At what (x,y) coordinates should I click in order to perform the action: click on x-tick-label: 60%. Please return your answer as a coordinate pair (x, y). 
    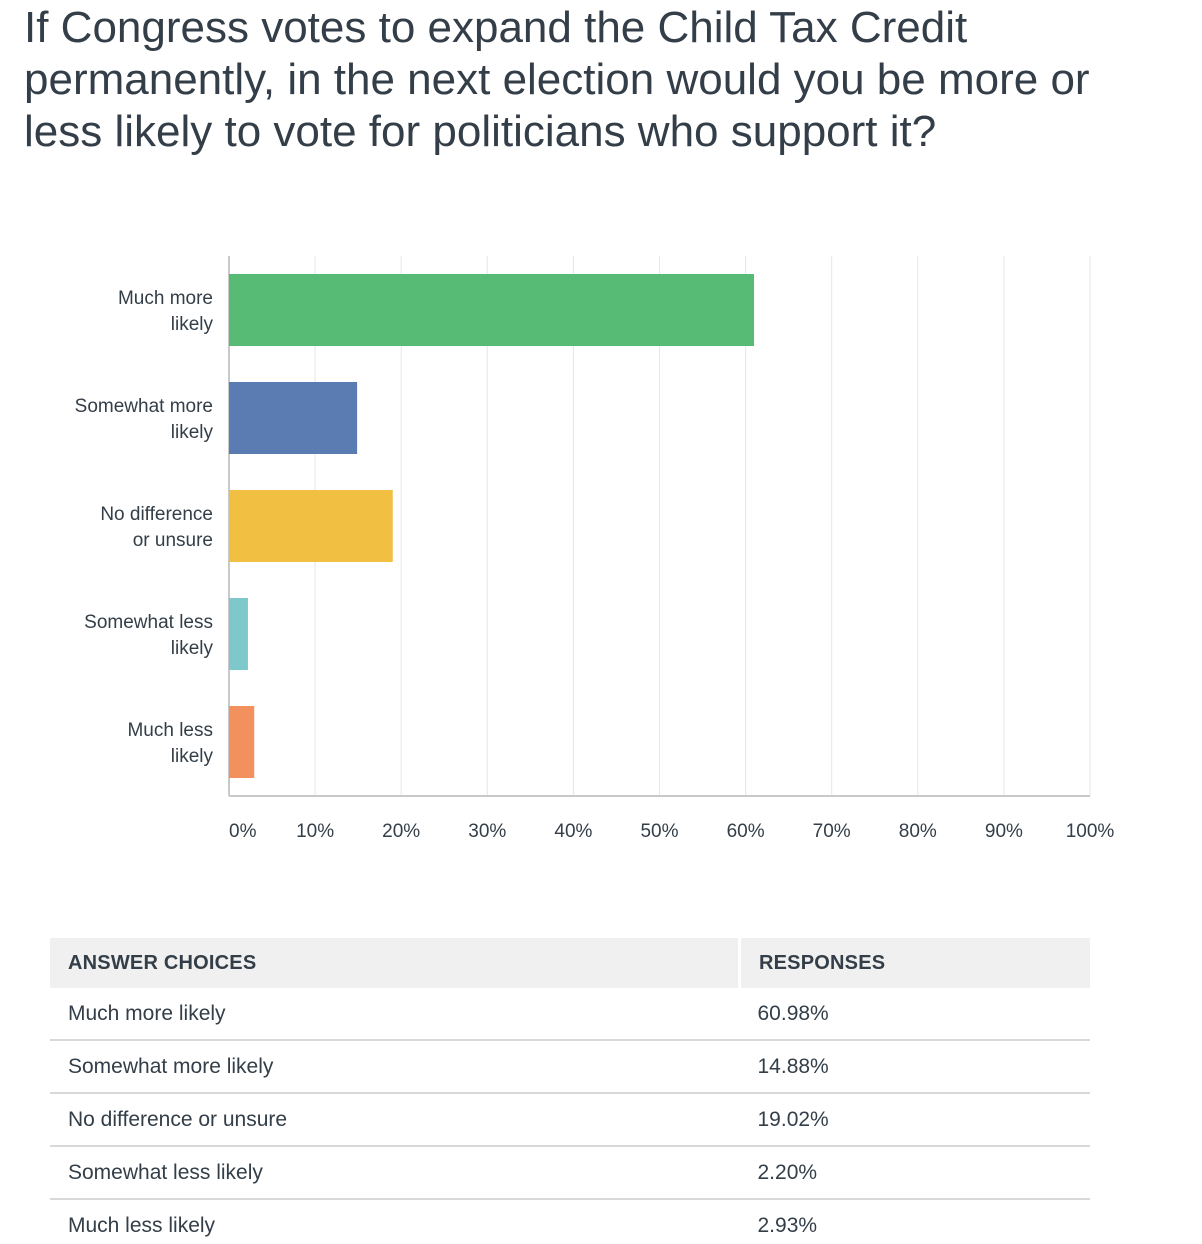
    Looking at the image, I should click on (746, 831).